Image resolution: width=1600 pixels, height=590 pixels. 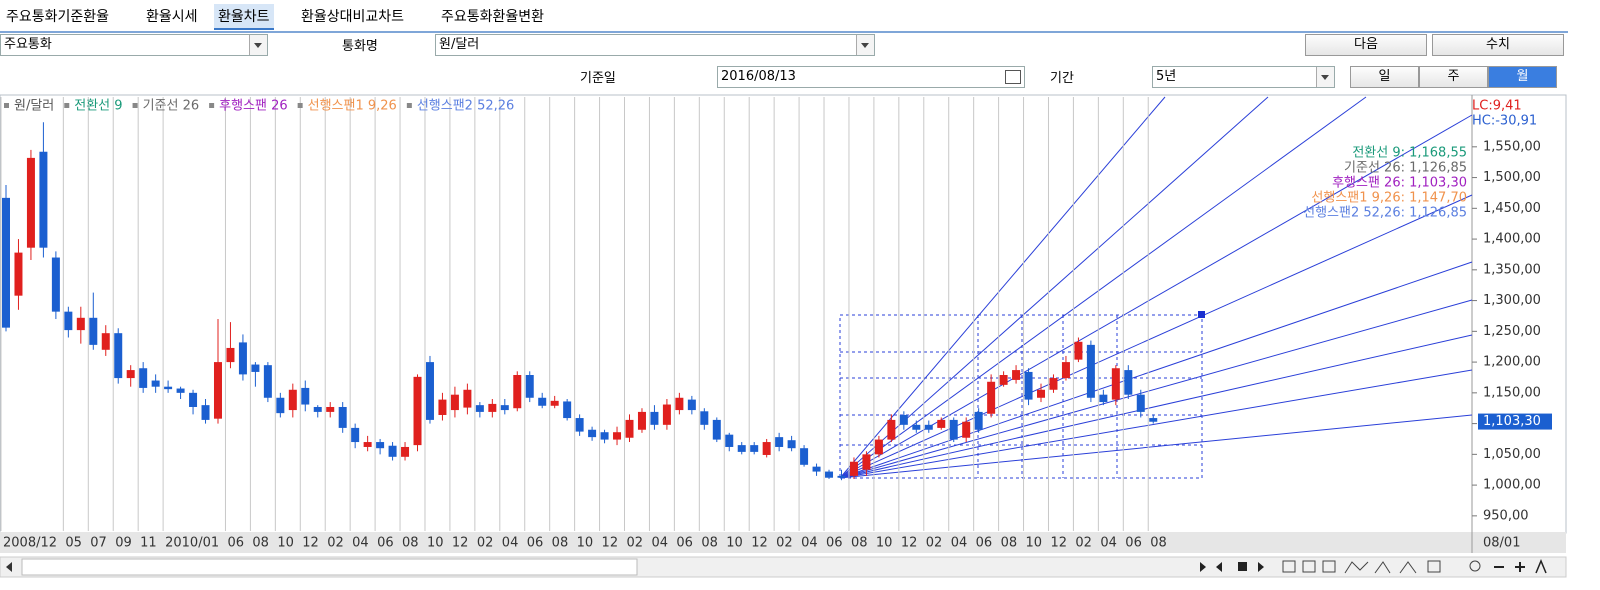 I want to click on readout: 기준선 26: 1,126,85, so click(x=1405, y=168).